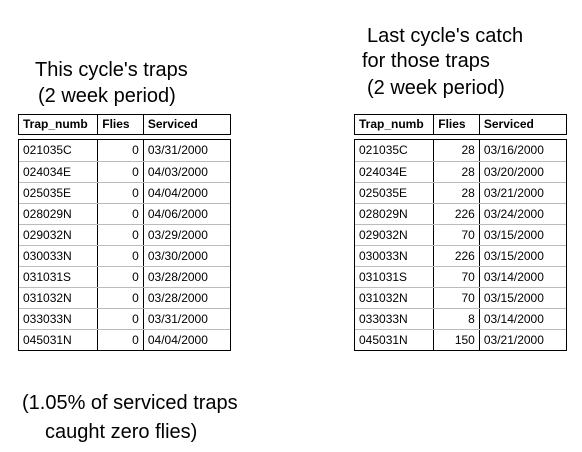  I want to click on table-row: 031032N 70 03/15/2000, so click(460, 297).